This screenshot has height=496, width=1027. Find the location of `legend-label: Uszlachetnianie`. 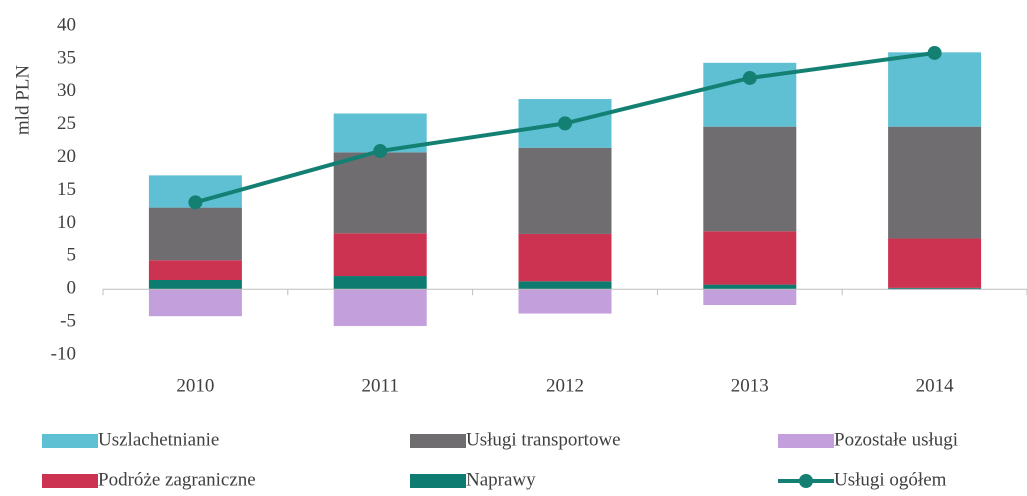

legend-label: Uszlachetnianie is located at coordinates (158, 439).